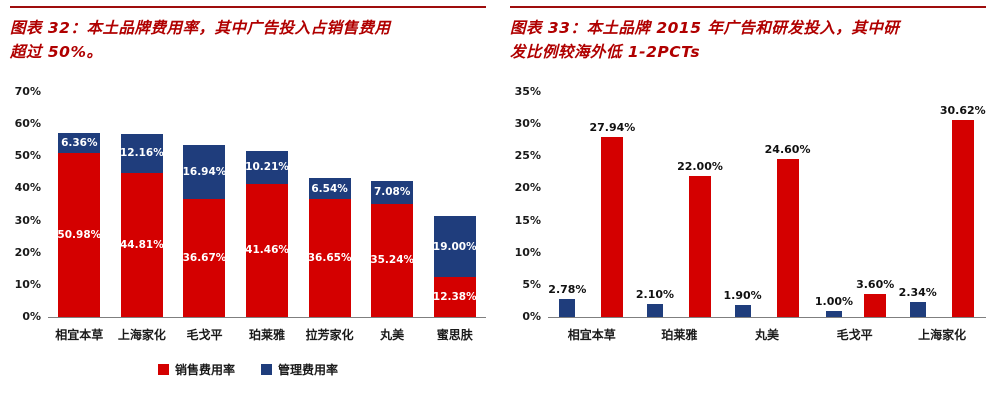 Image resolution: width=1000 pixels, height=405 pixels. I want to click on bar-value-label: 16.94%, so click(204, 171).